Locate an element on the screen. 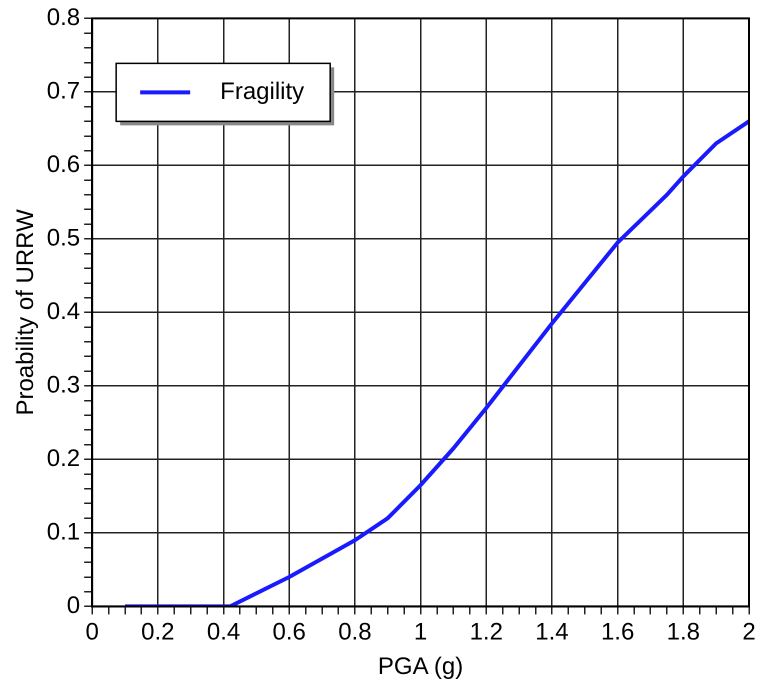 The height and width of the screenshot is (692, 765). x-tick-label: 1.4 is located at coordinates (552, 632).